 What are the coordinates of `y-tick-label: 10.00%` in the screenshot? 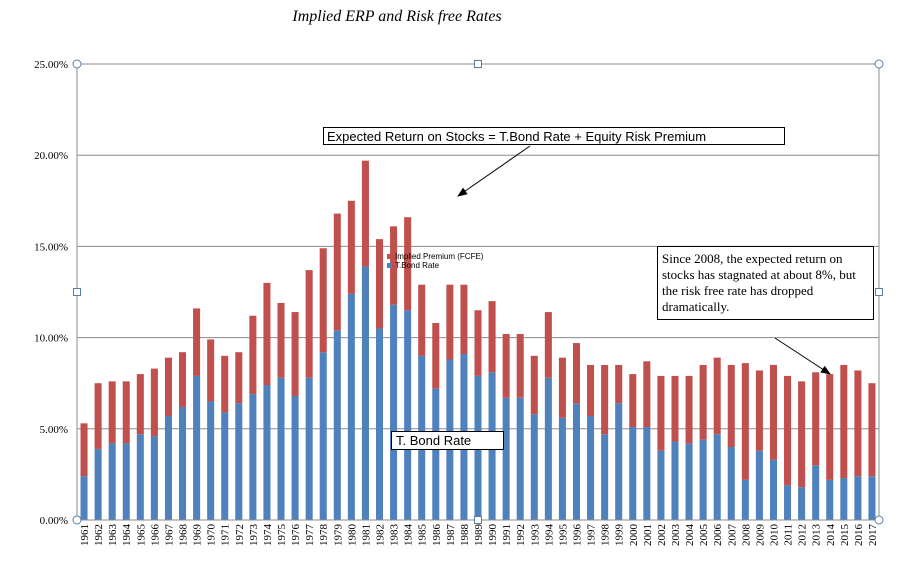 It's located at (51, 339).